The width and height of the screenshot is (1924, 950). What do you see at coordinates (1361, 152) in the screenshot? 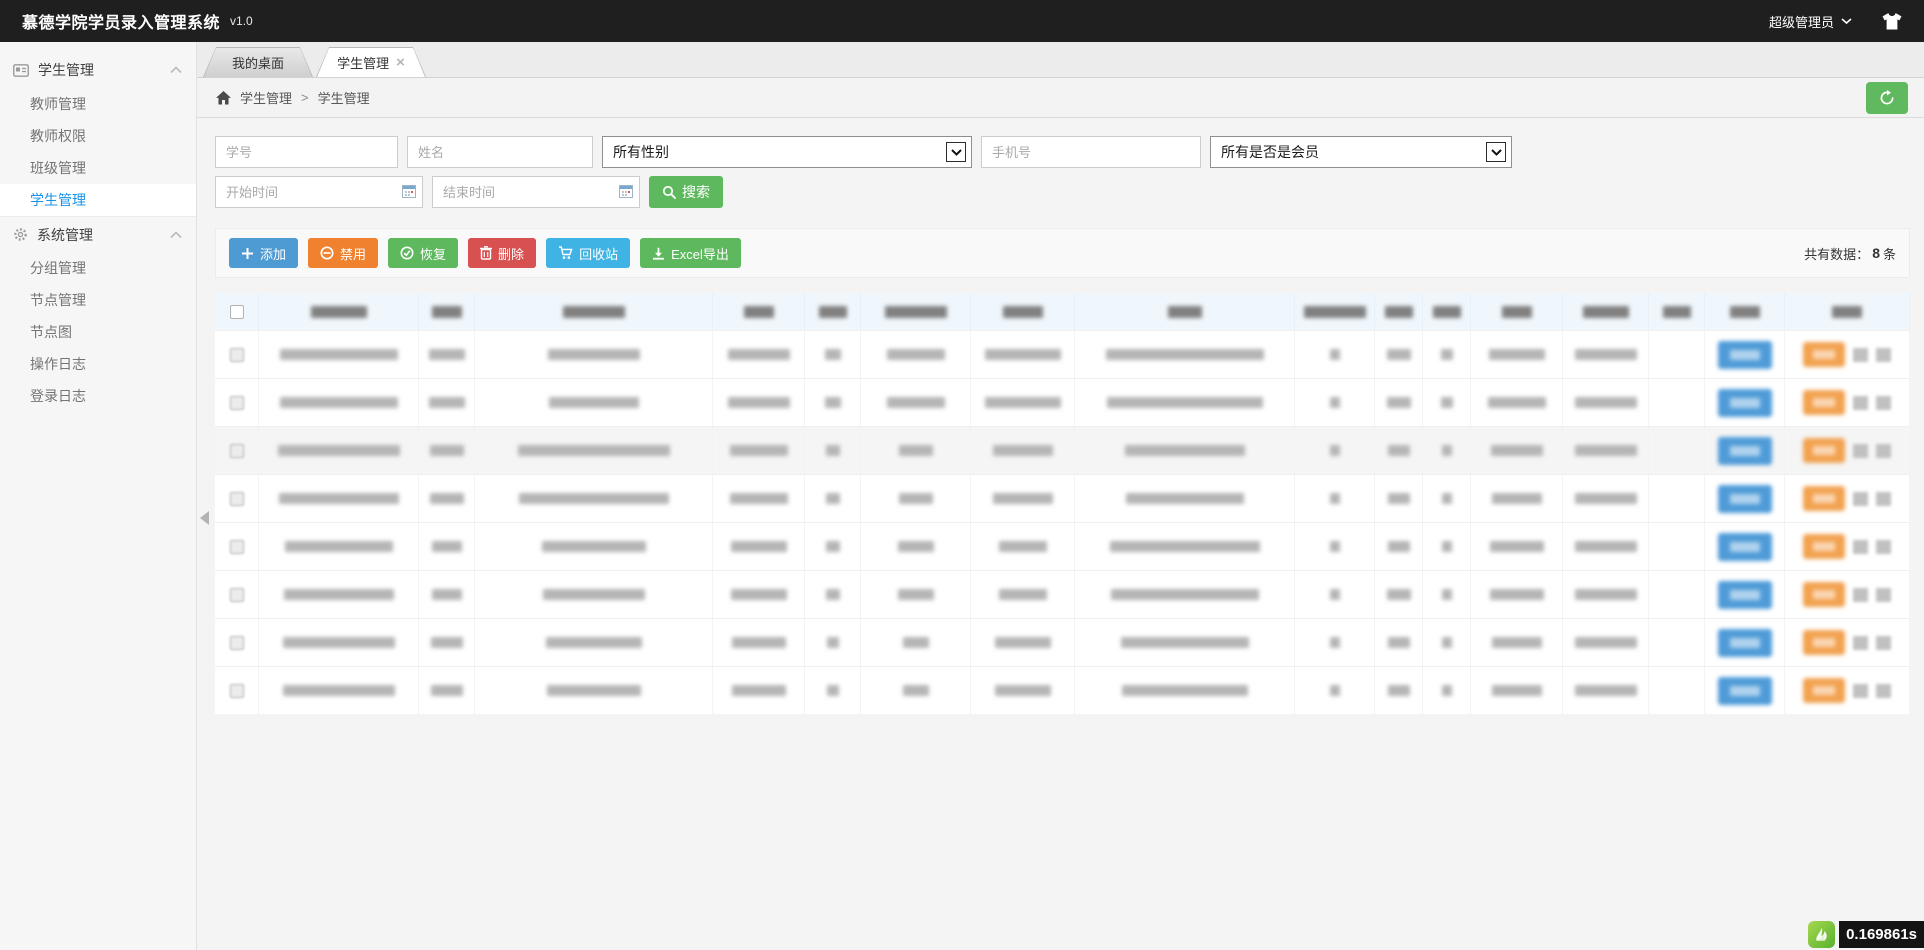
I see `member-select: 所有是否是会员` at bounding box center [1361, 152].